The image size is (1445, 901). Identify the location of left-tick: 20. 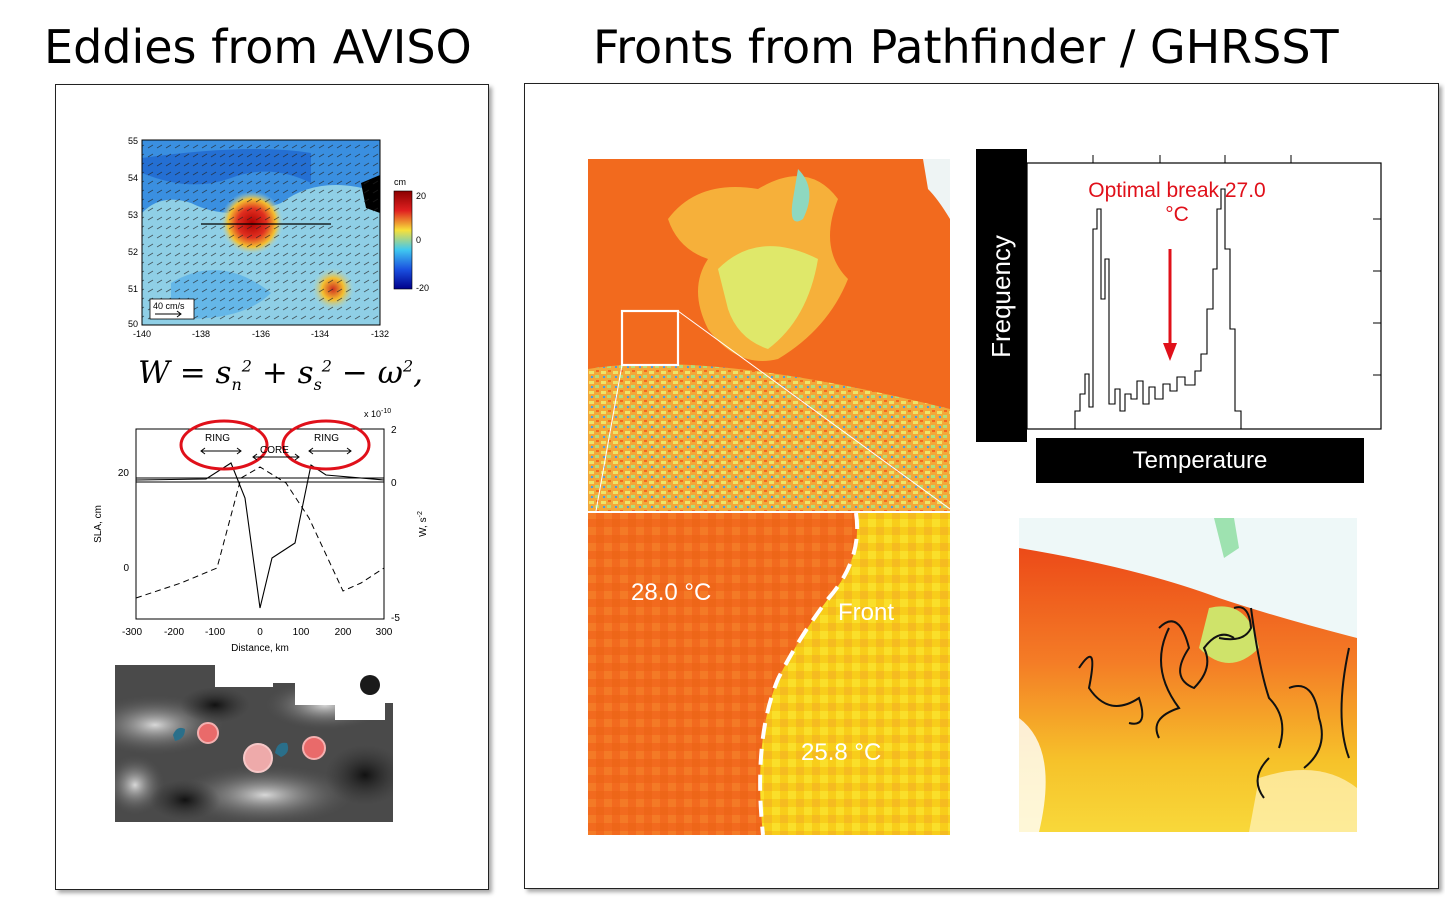
(124, 473).